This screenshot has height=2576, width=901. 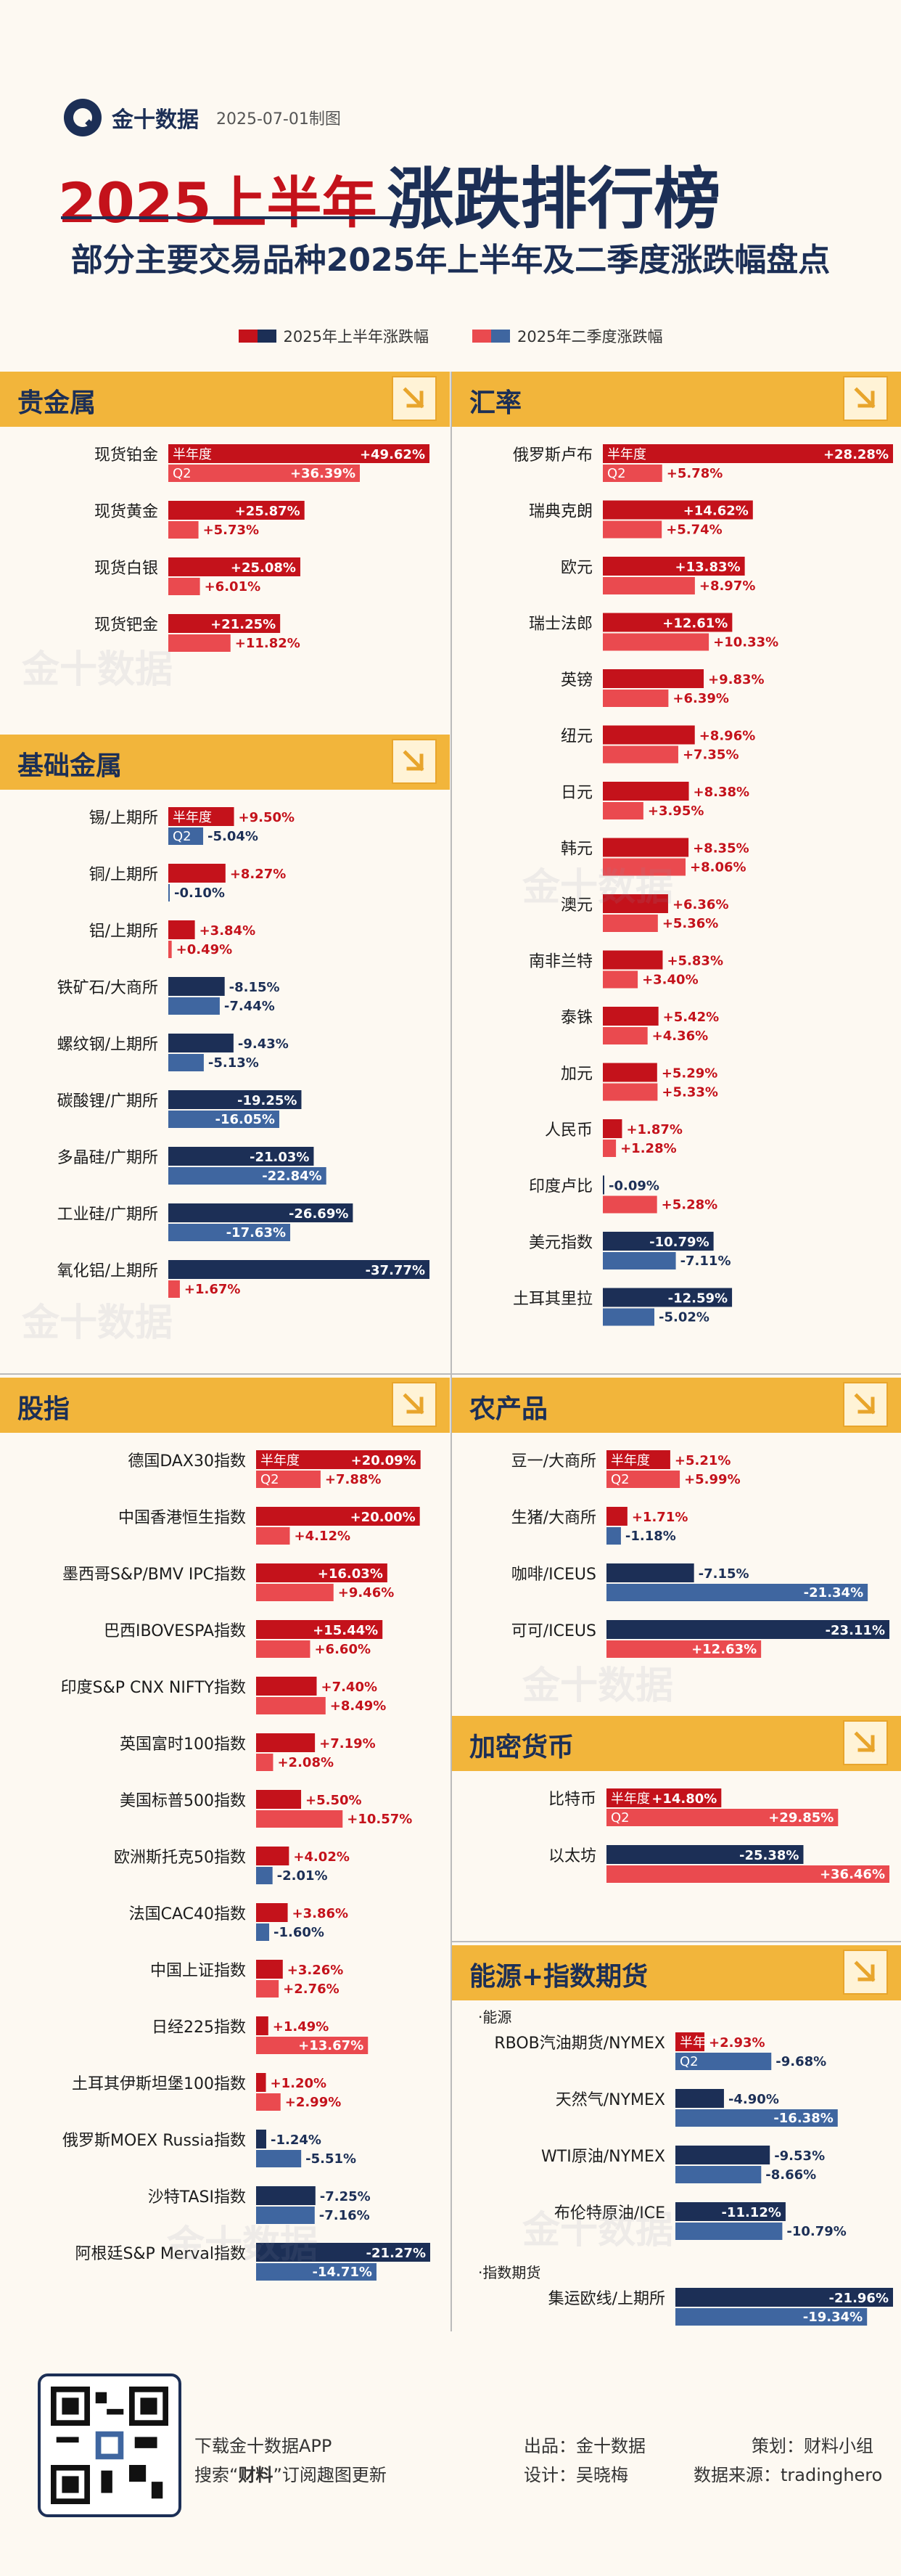 I want to click on data-label: +20.00%, so click(x=383, y=1518).